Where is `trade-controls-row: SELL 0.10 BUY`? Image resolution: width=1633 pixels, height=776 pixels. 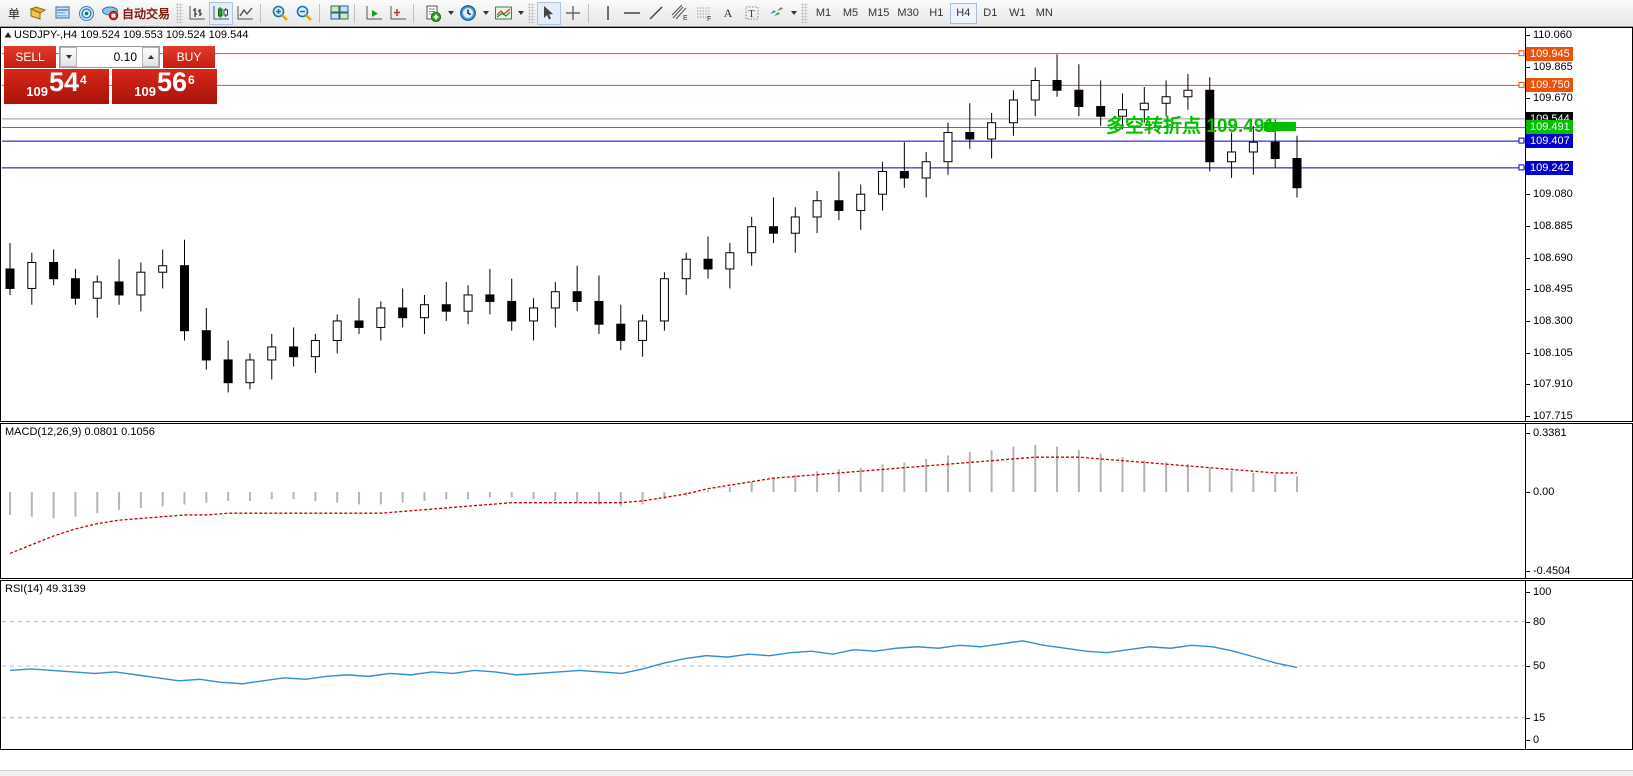
trade-controls-row: SELL 0.10 BUY is located at coordinates (110, 57).